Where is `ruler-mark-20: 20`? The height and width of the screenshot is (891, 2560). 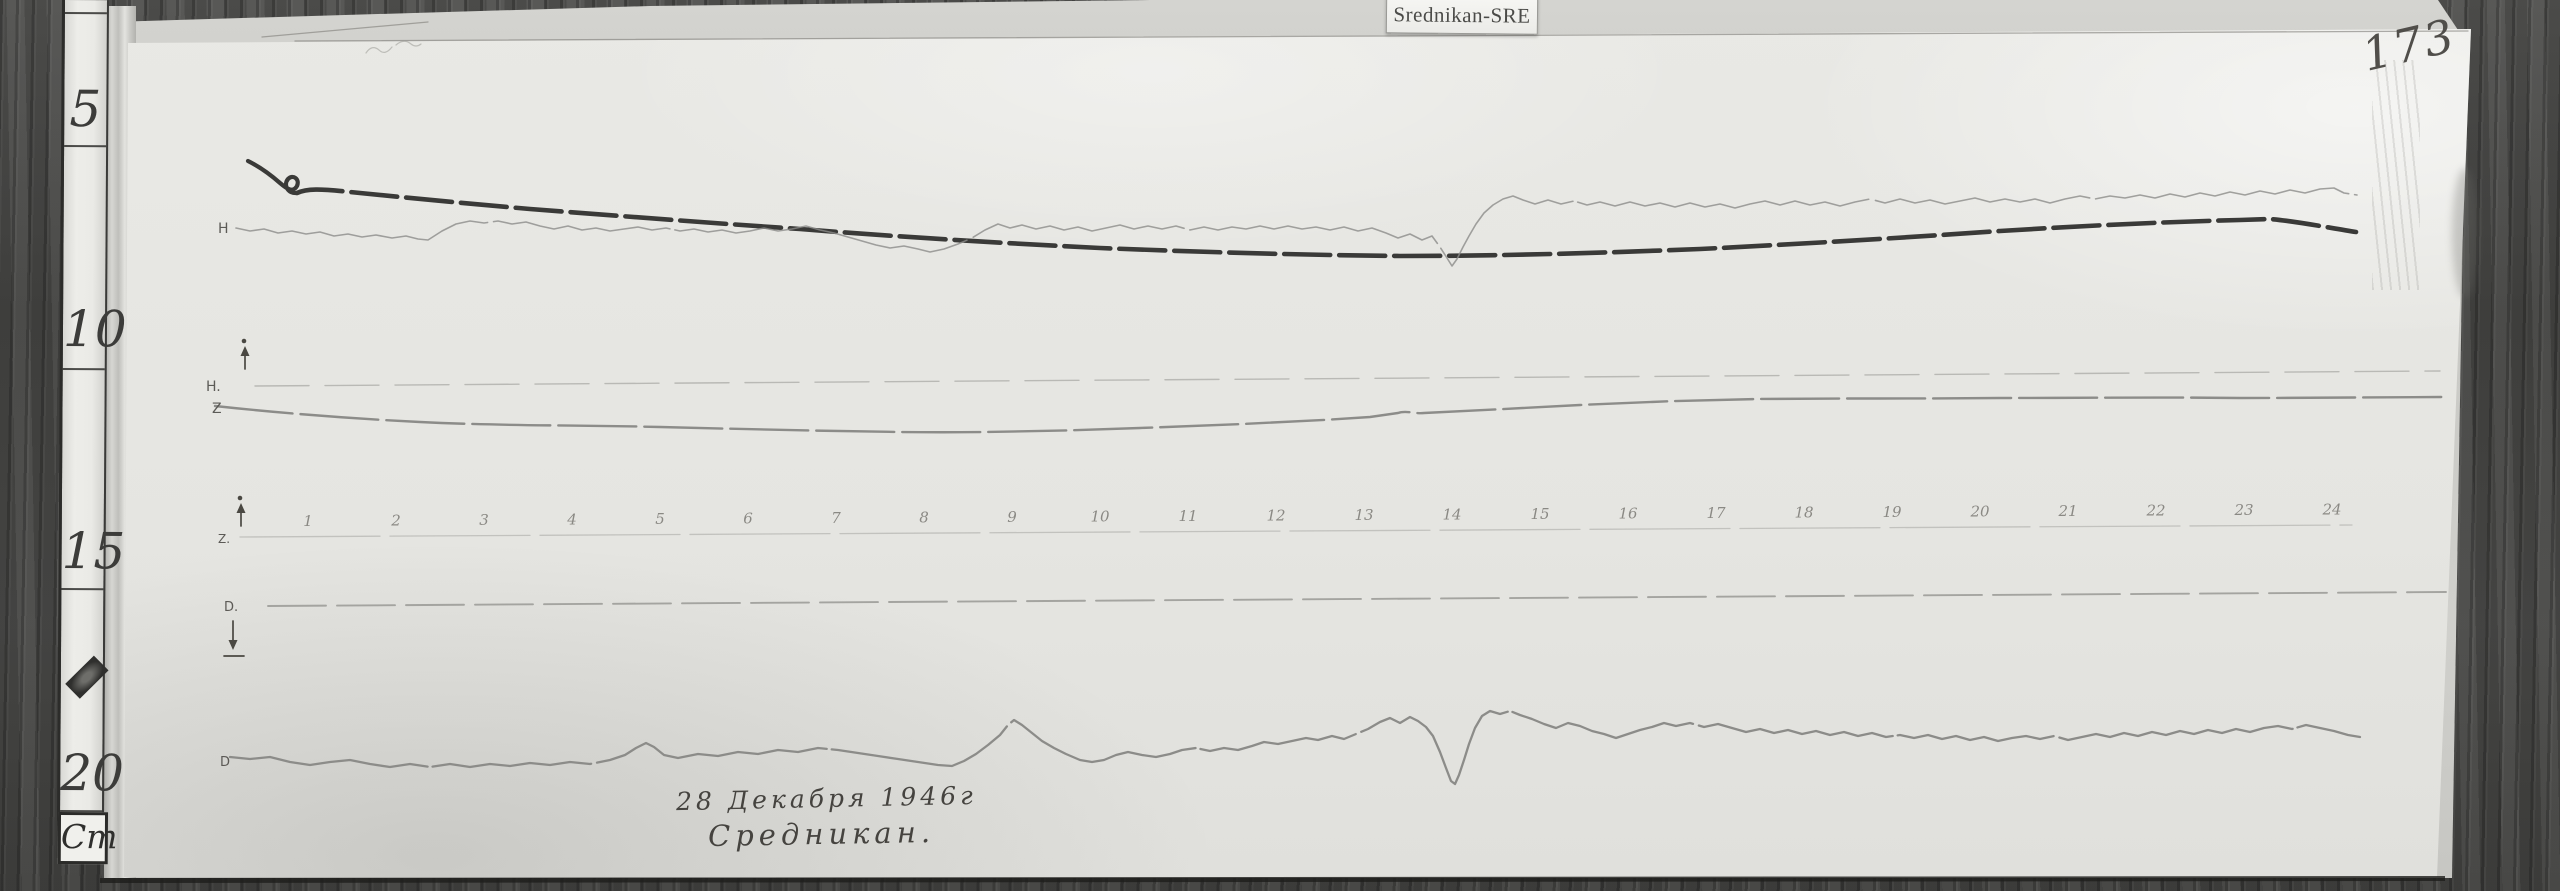
ruler-mark-20: 20 is located at coordinates (92, 773).